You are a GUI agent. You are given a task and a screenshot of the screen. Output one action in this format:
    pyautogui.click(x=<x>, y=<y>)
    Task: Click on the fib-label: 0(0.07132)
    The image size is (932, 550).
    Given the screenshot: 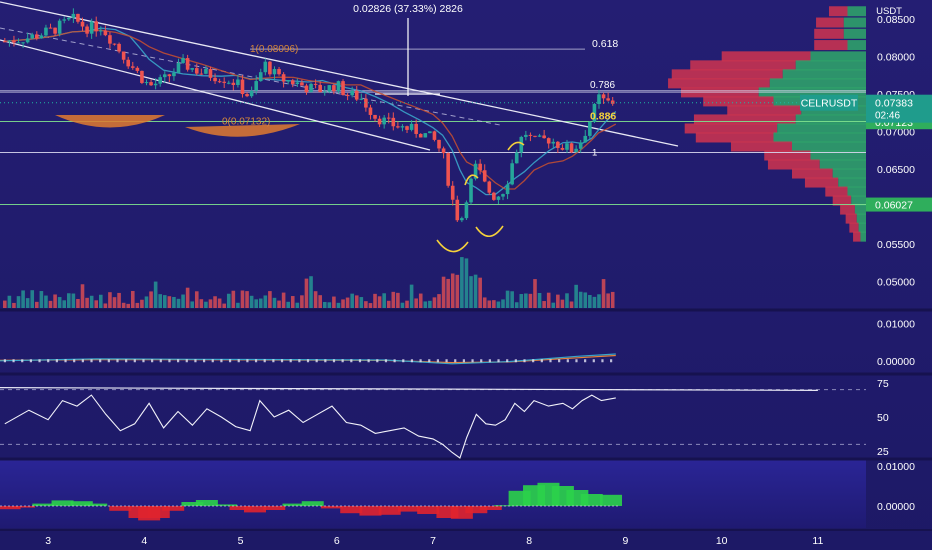 What is the action you would take?
    pyautogui.click(x=246, y=122)
    